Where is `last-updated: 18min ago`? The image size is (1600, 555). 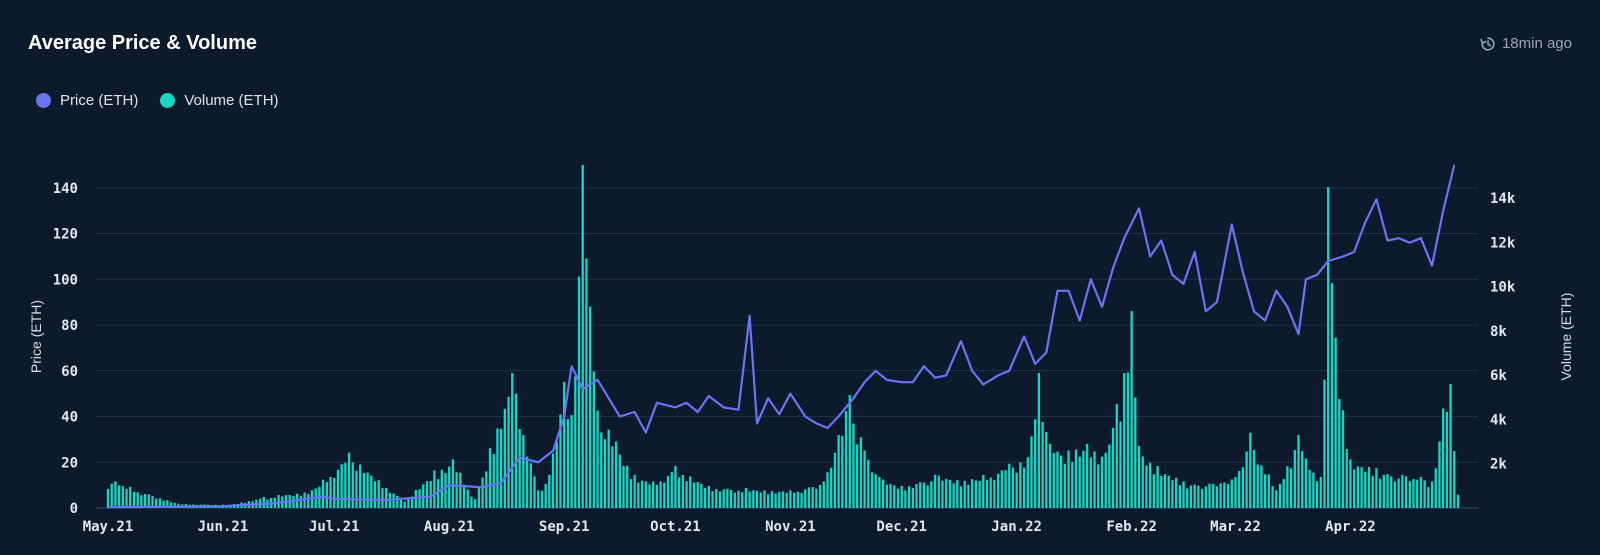
last-updated: 18min ago is located at coordinates (1526, 43).